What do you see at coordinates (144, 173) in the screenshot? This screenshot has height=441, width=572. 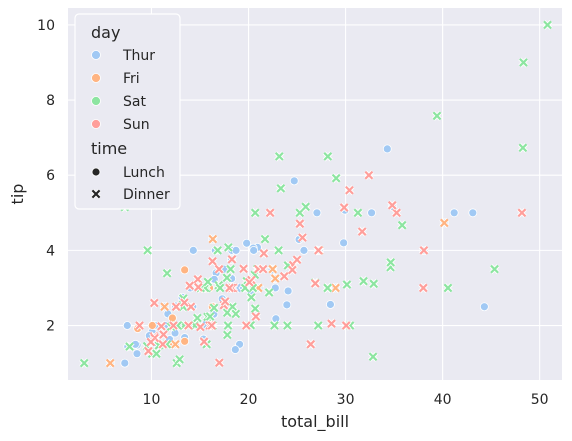 I see `legend-label-lunch: Lunch` at bounding box center [144, 173].